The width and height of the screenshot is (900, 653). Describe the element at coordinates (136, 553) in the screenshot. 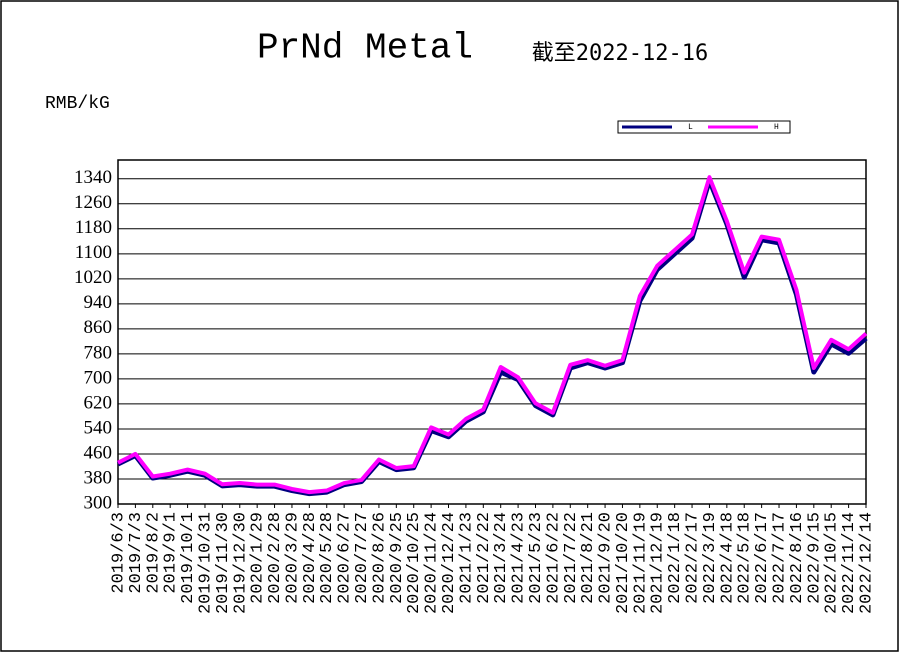

I see `x-tick-label: 2019/7/3` at that location.